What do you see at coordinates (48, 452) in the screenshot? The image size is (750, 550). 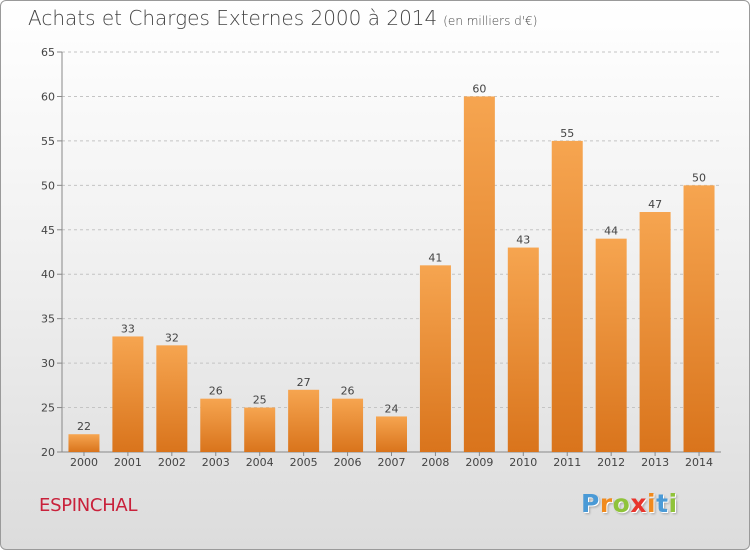 I see `y-tick-label: 20` at bounding box center [48, 452].